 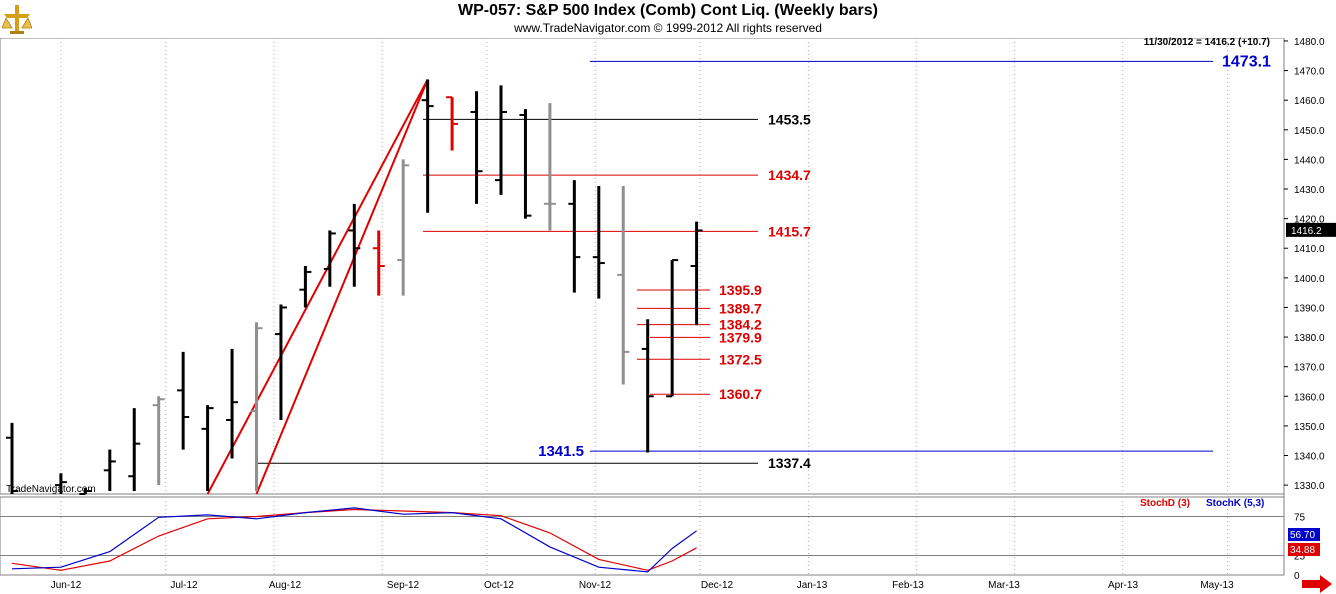 I want to click on y-tick-label: 1440.0, so click(x=1309, y=160).